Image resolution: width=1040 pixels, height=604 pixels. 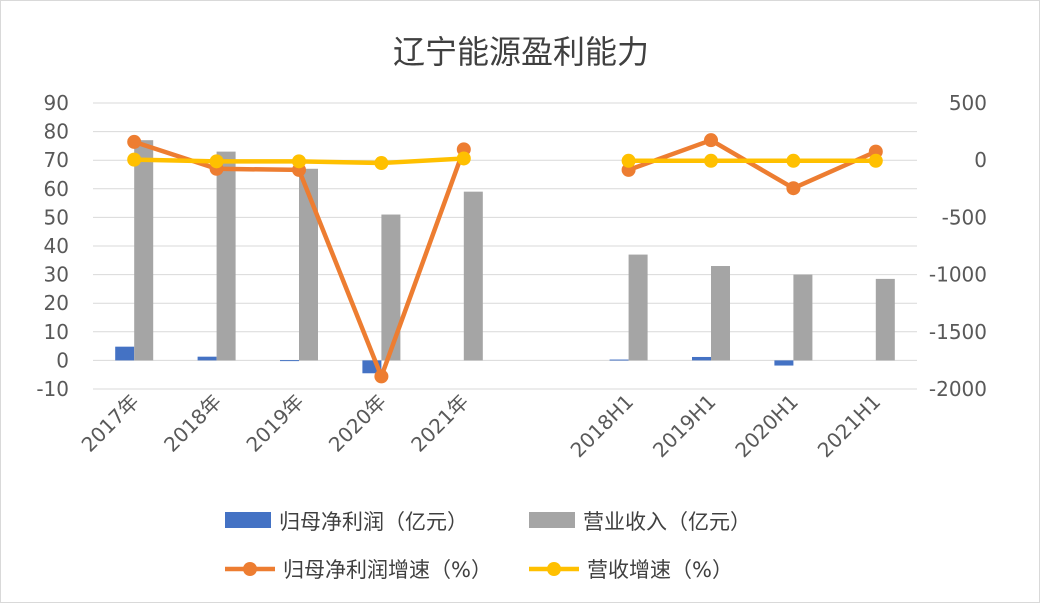 I want to click on y-left-tick-label: -10, so click(x=52, y=389).